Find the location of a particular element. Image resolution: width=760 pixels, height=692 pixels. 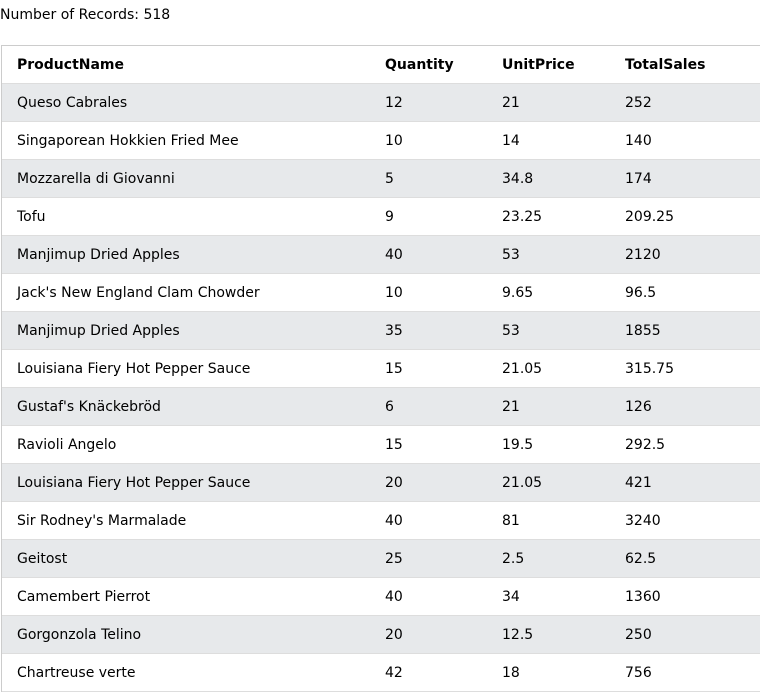

cell-totalsales: 252 is located at coordinates (685, 102).